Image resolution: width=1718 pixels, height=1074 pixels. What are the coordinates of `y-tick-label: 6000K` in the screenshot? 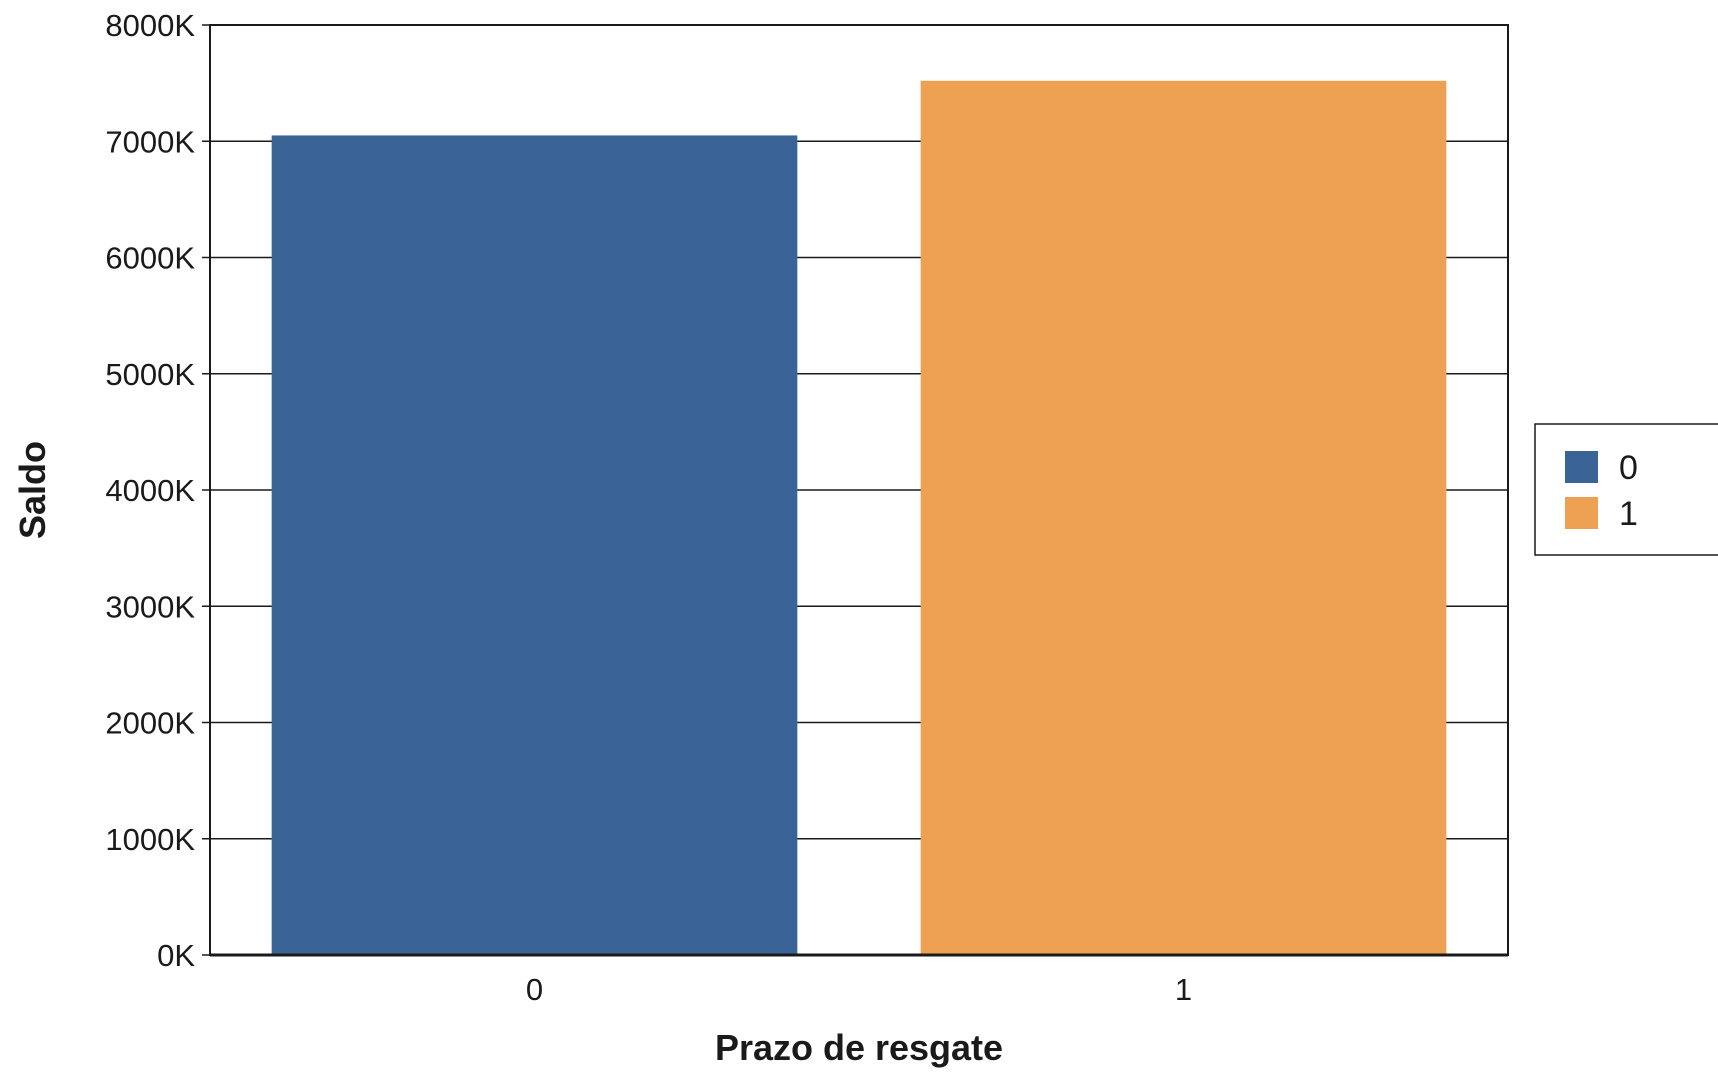 It's located at (150, 258).